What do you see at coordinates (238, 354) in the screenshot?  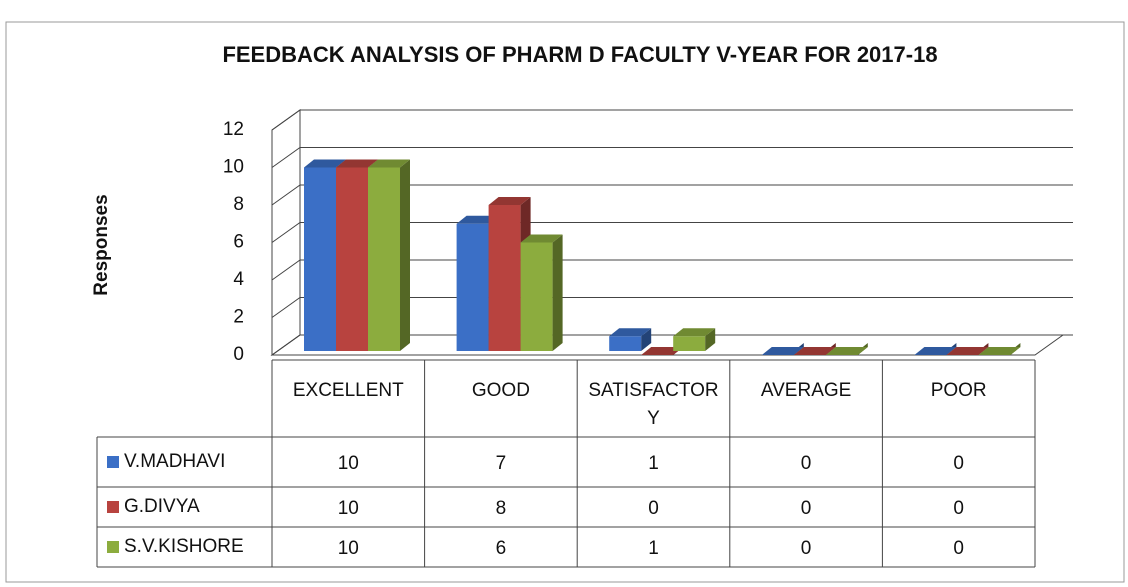 I see `y-tick-label: 0` at bounding box center [238, 354].